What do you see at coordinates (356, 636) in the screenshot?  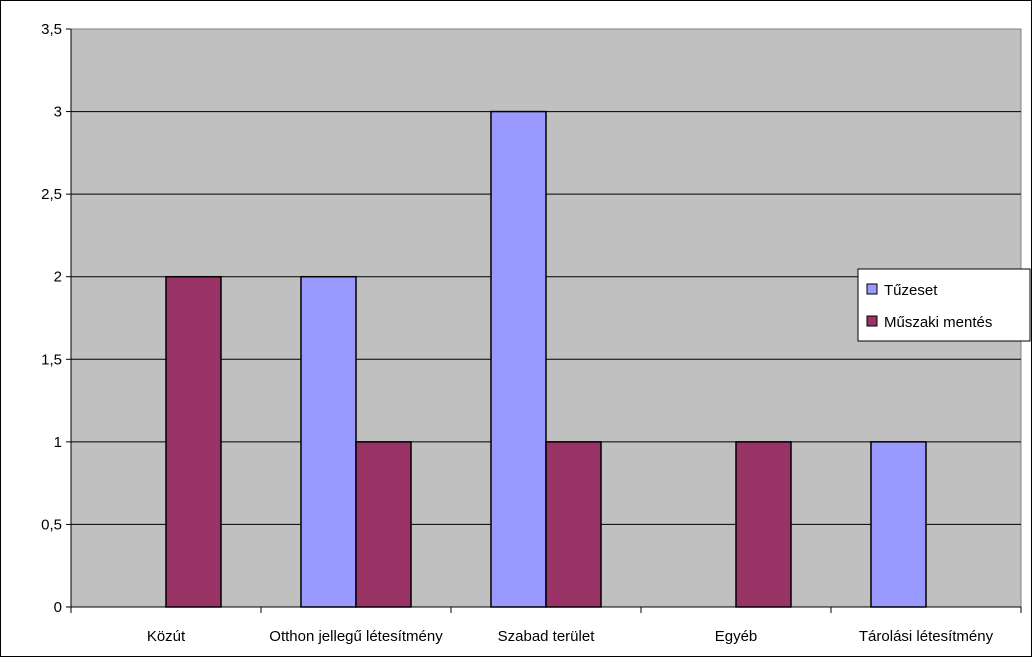 I see `x-tick-label: Otthon jellegű létesítmény` at bounding box center [356, 636].